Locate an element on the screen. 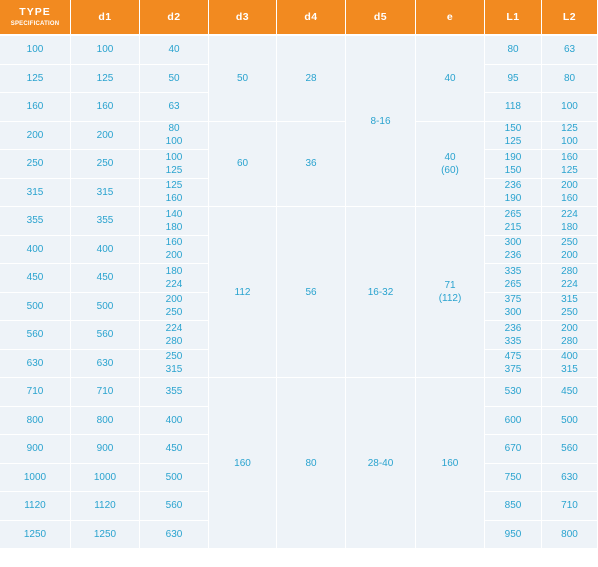  l2-cell-value: 180 is located at coordinates (569, 227).